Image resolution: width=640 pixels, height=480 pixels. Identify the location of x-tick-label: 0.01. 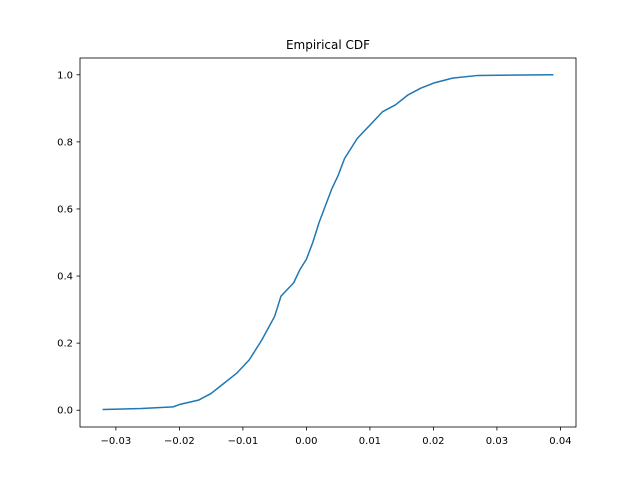
(370, 441).